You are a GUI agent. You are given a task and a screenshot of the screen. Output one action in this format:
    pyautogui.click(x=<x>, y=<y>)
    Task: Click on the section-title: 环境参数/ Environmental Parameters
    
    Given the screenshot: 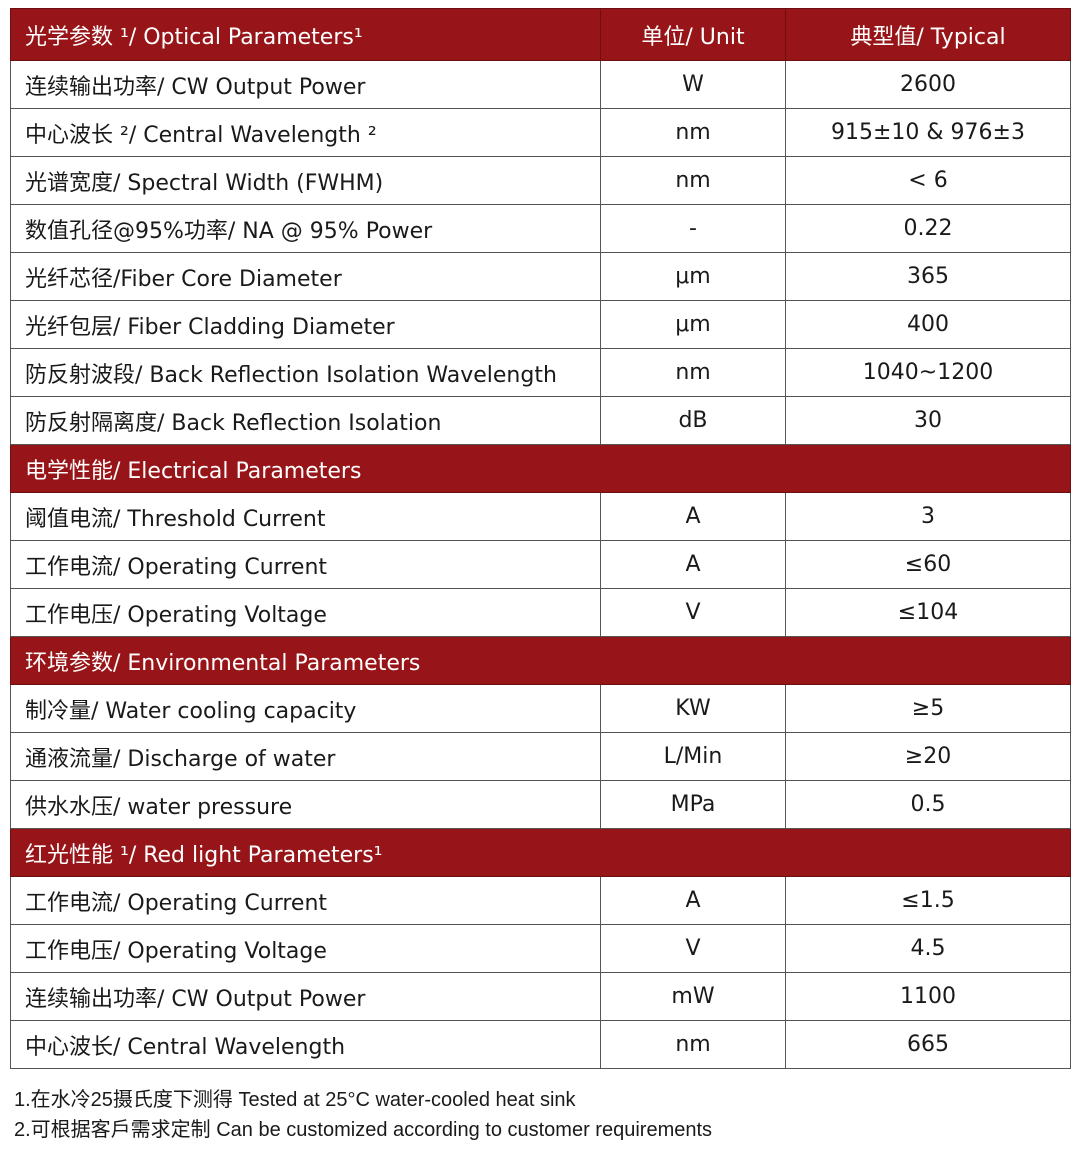 What is the action you would take?
    pyautogui.click(x=540, y=660)
    